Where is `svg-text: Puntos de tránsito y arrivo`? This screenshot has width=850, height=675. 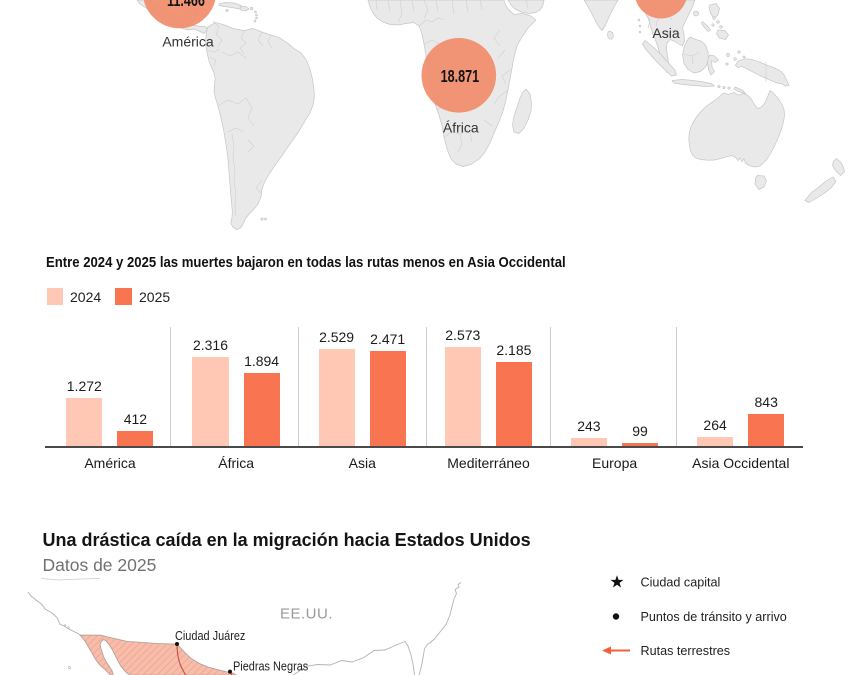 svg-text: Puntos de tránsito y arrivo is located at coordinates (714, 617).